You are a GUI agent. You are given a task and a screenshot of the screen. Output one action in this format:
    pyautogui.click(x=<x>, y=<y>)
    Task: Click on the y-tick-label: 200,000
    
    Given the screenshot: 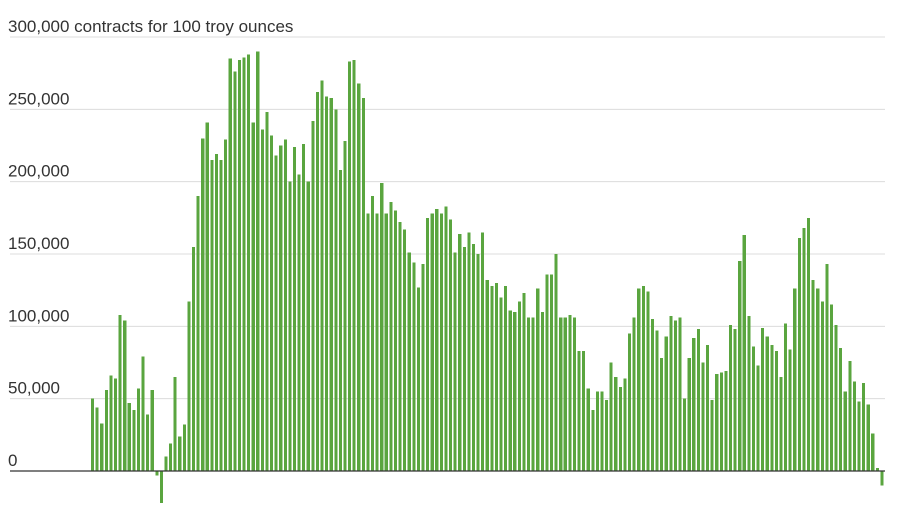 What is the action you would take?
    pyautogui.click(x=38, y=171)
    